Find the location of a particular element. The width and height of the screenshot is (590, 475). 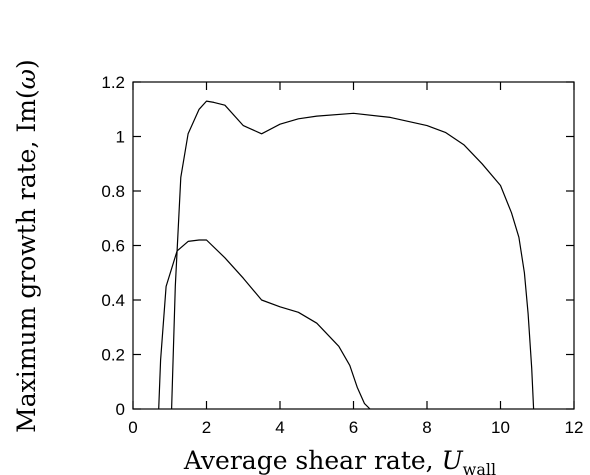

x-tick-label: 0 is located at coordinates (132, 427).